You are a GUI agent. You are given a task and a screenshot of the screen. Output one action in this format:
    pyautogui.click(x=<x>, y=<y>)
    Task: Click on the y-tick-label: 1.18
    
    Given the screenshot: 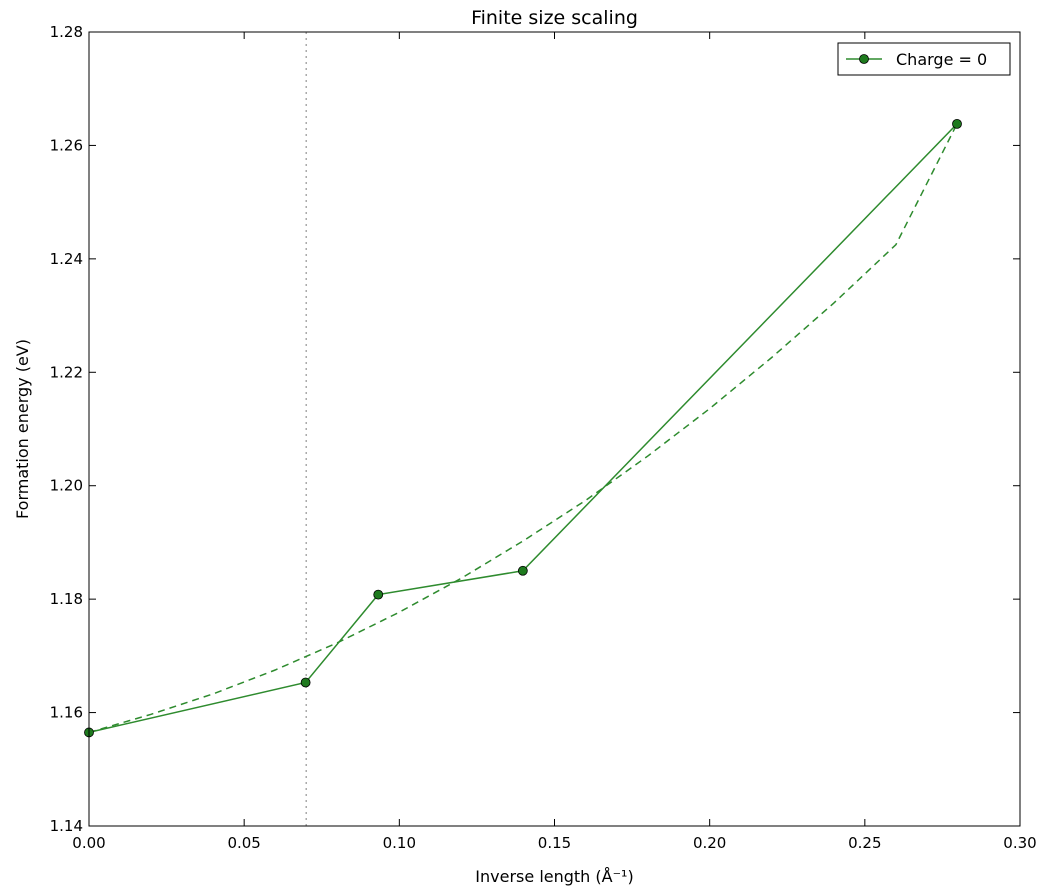 What is the action you would take?
    pyautogui.click(x=66, y=599)
    